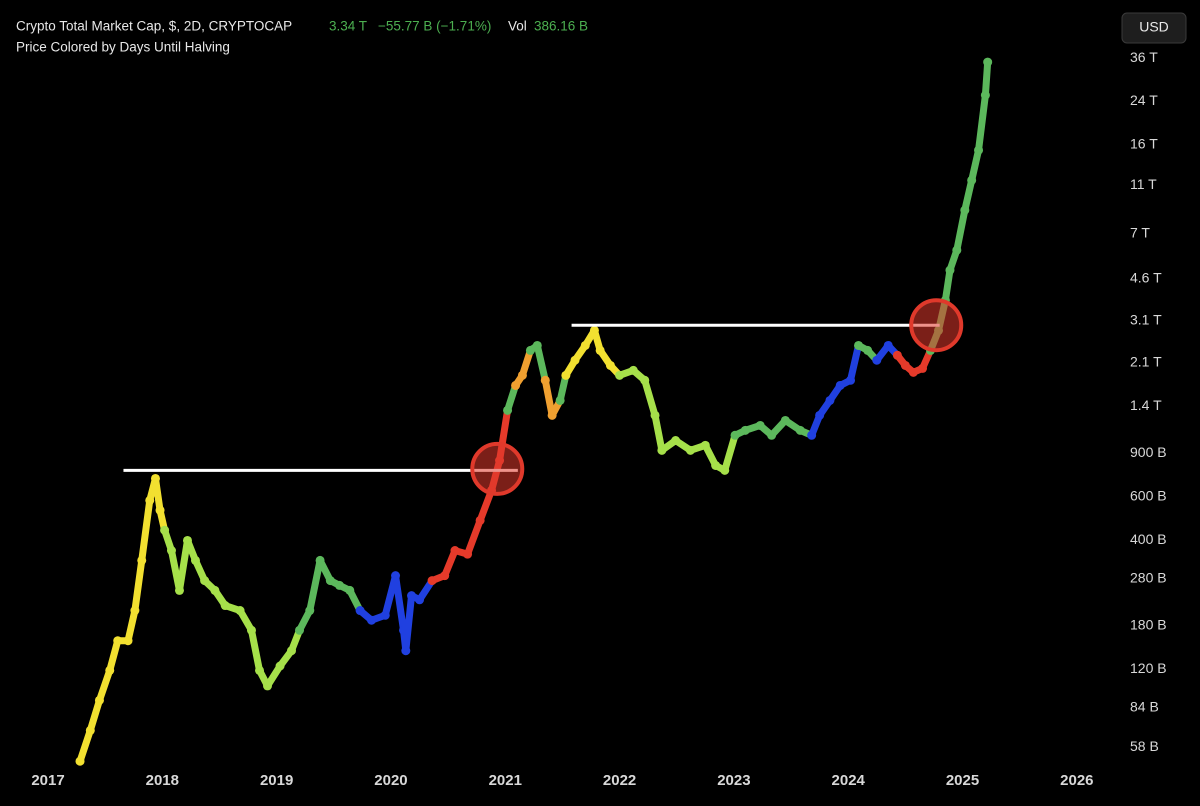  I want to click on y-tick-label: 16 T, so click(1144, 144).